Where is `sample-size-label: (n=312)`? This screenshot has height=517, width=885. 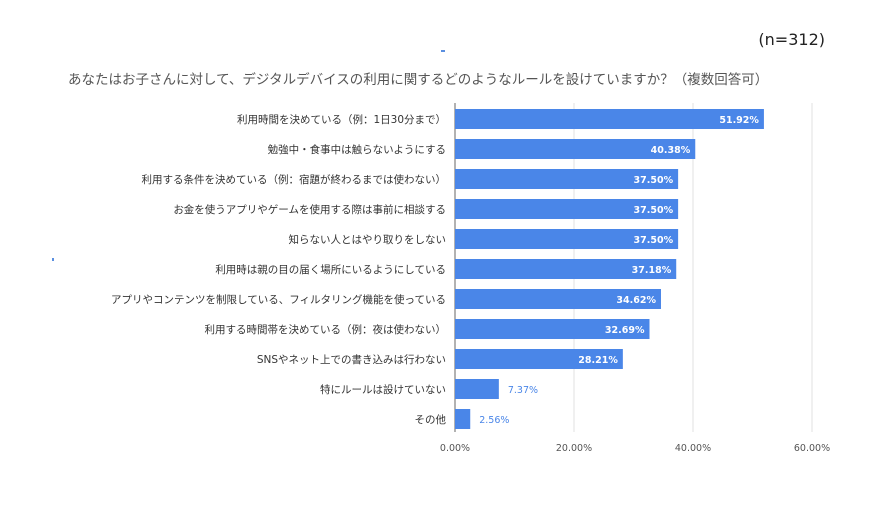 sample-size-label: (n=312) is located at coordinates (791, 39).